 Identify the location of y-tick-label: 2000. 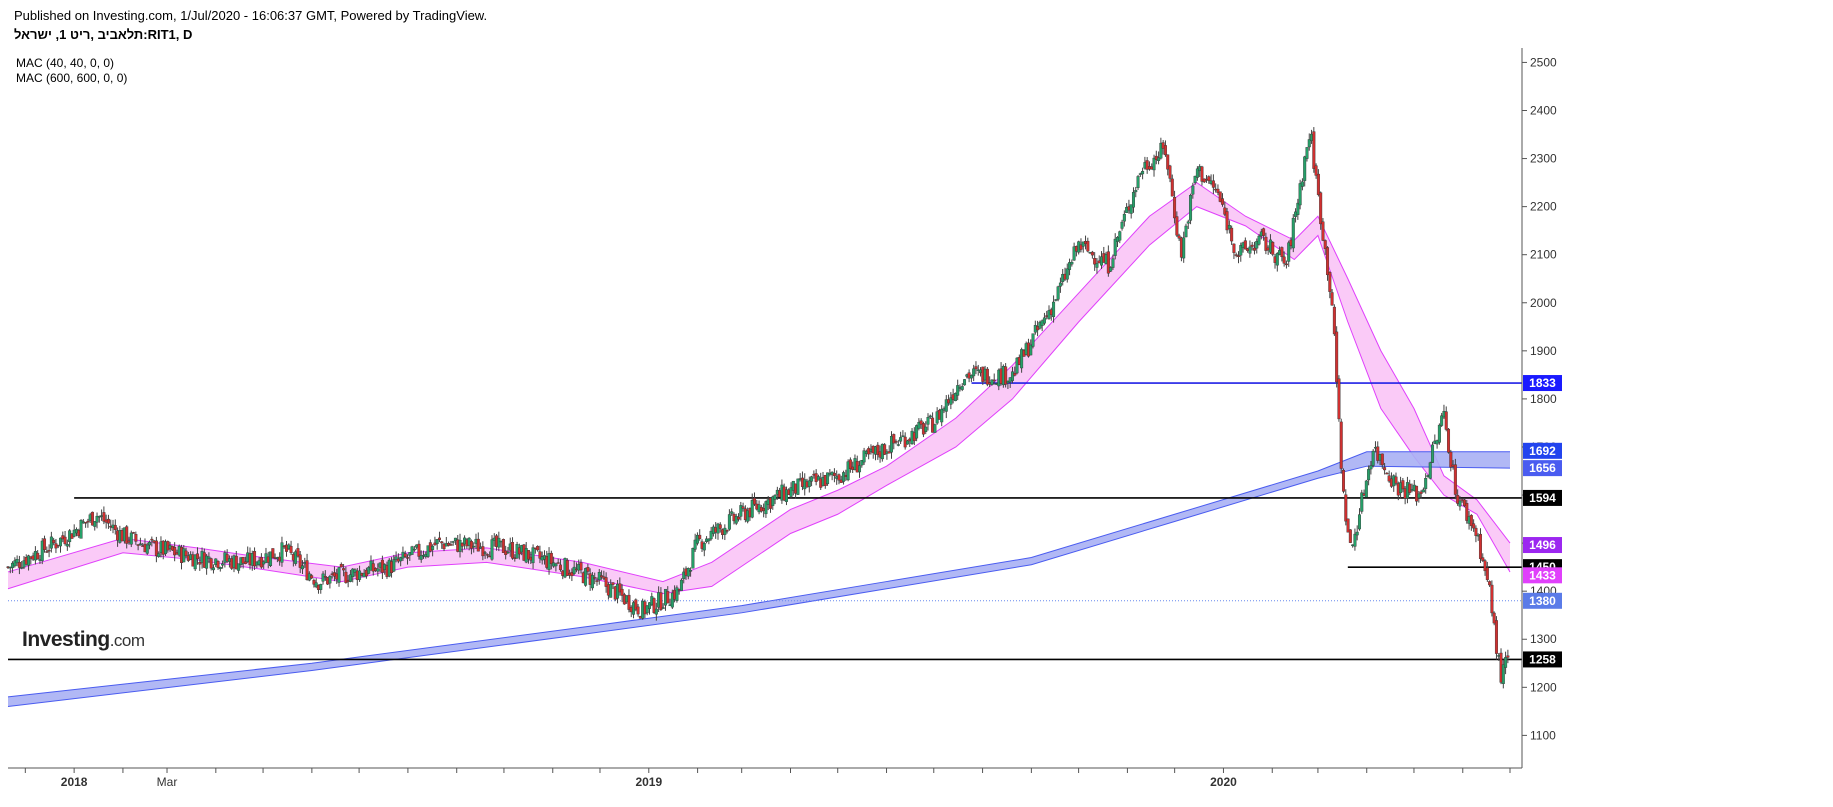
(1543, 303).